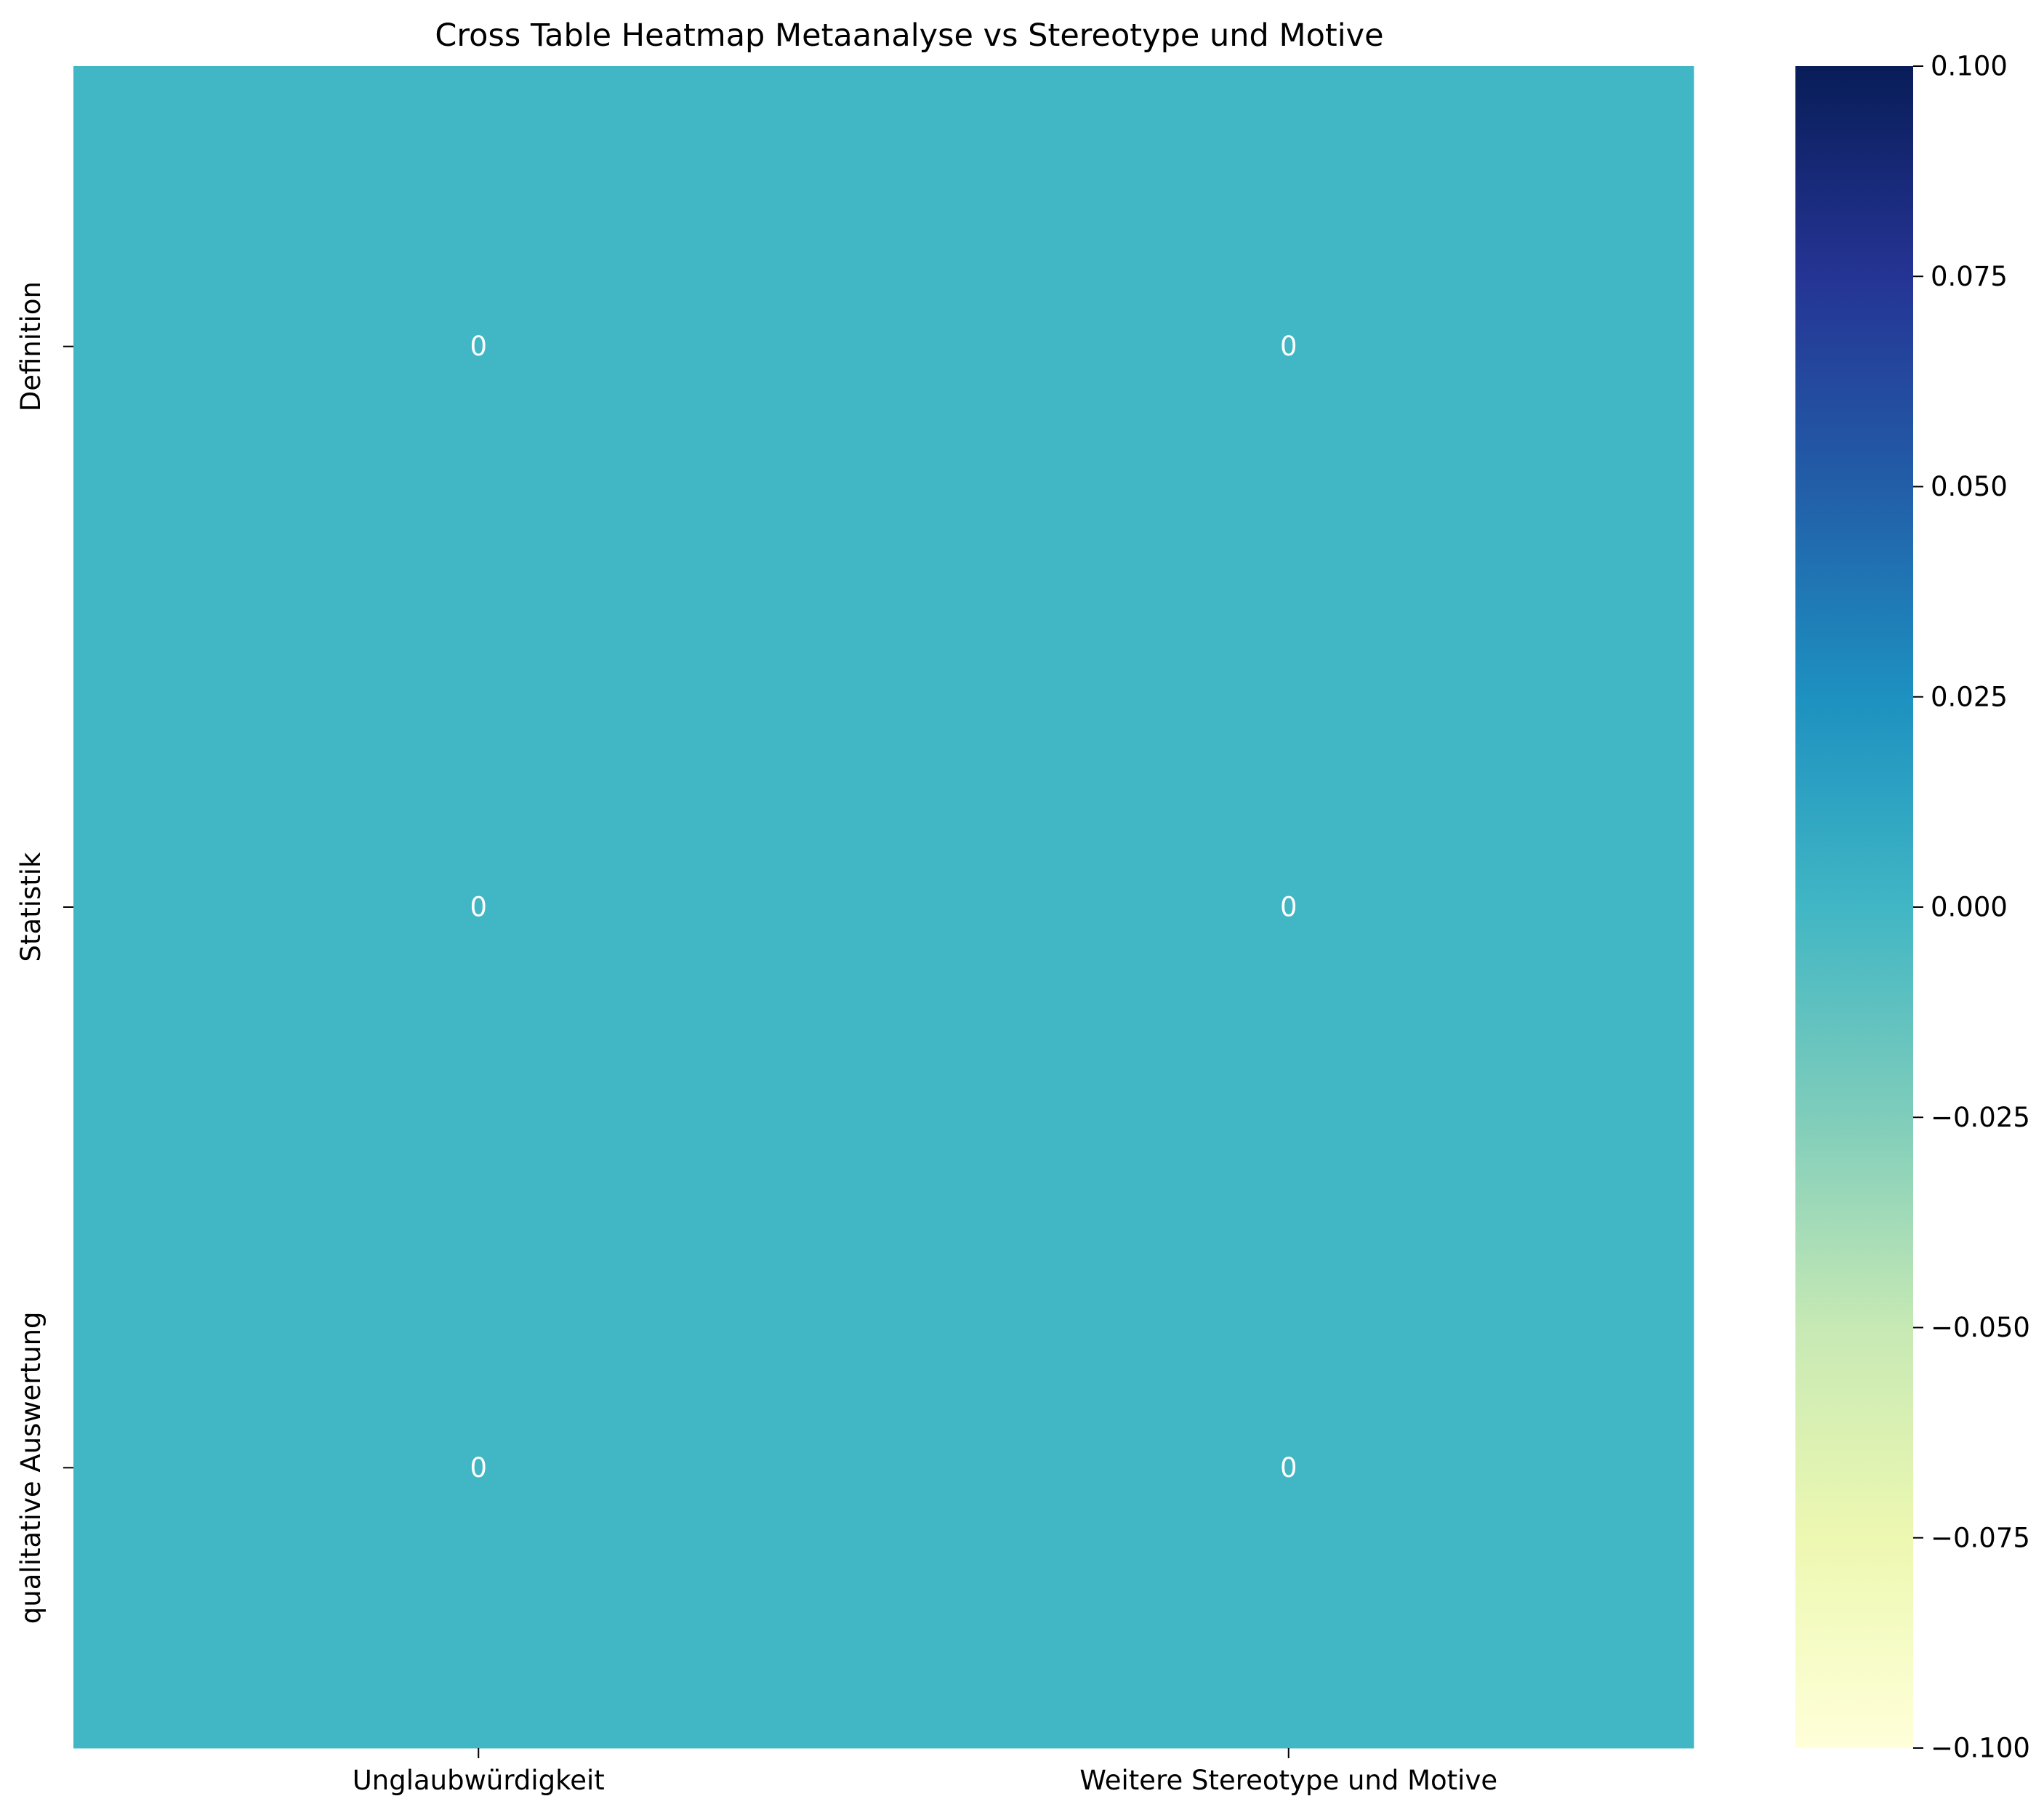  Describe the element at coordinates (1969, 276) in the screenshot. I see `colorbar-tick-label: 0.075` at that location.